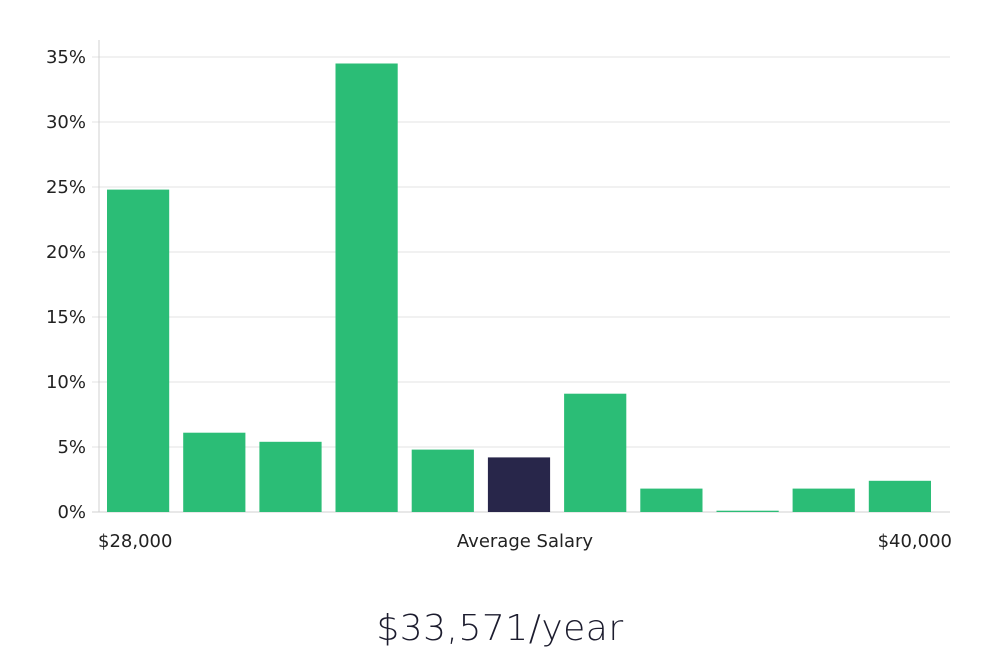 The image size is (1000, 660). I want to click on average-salary-value: $33,571/year, so click(500, 628).